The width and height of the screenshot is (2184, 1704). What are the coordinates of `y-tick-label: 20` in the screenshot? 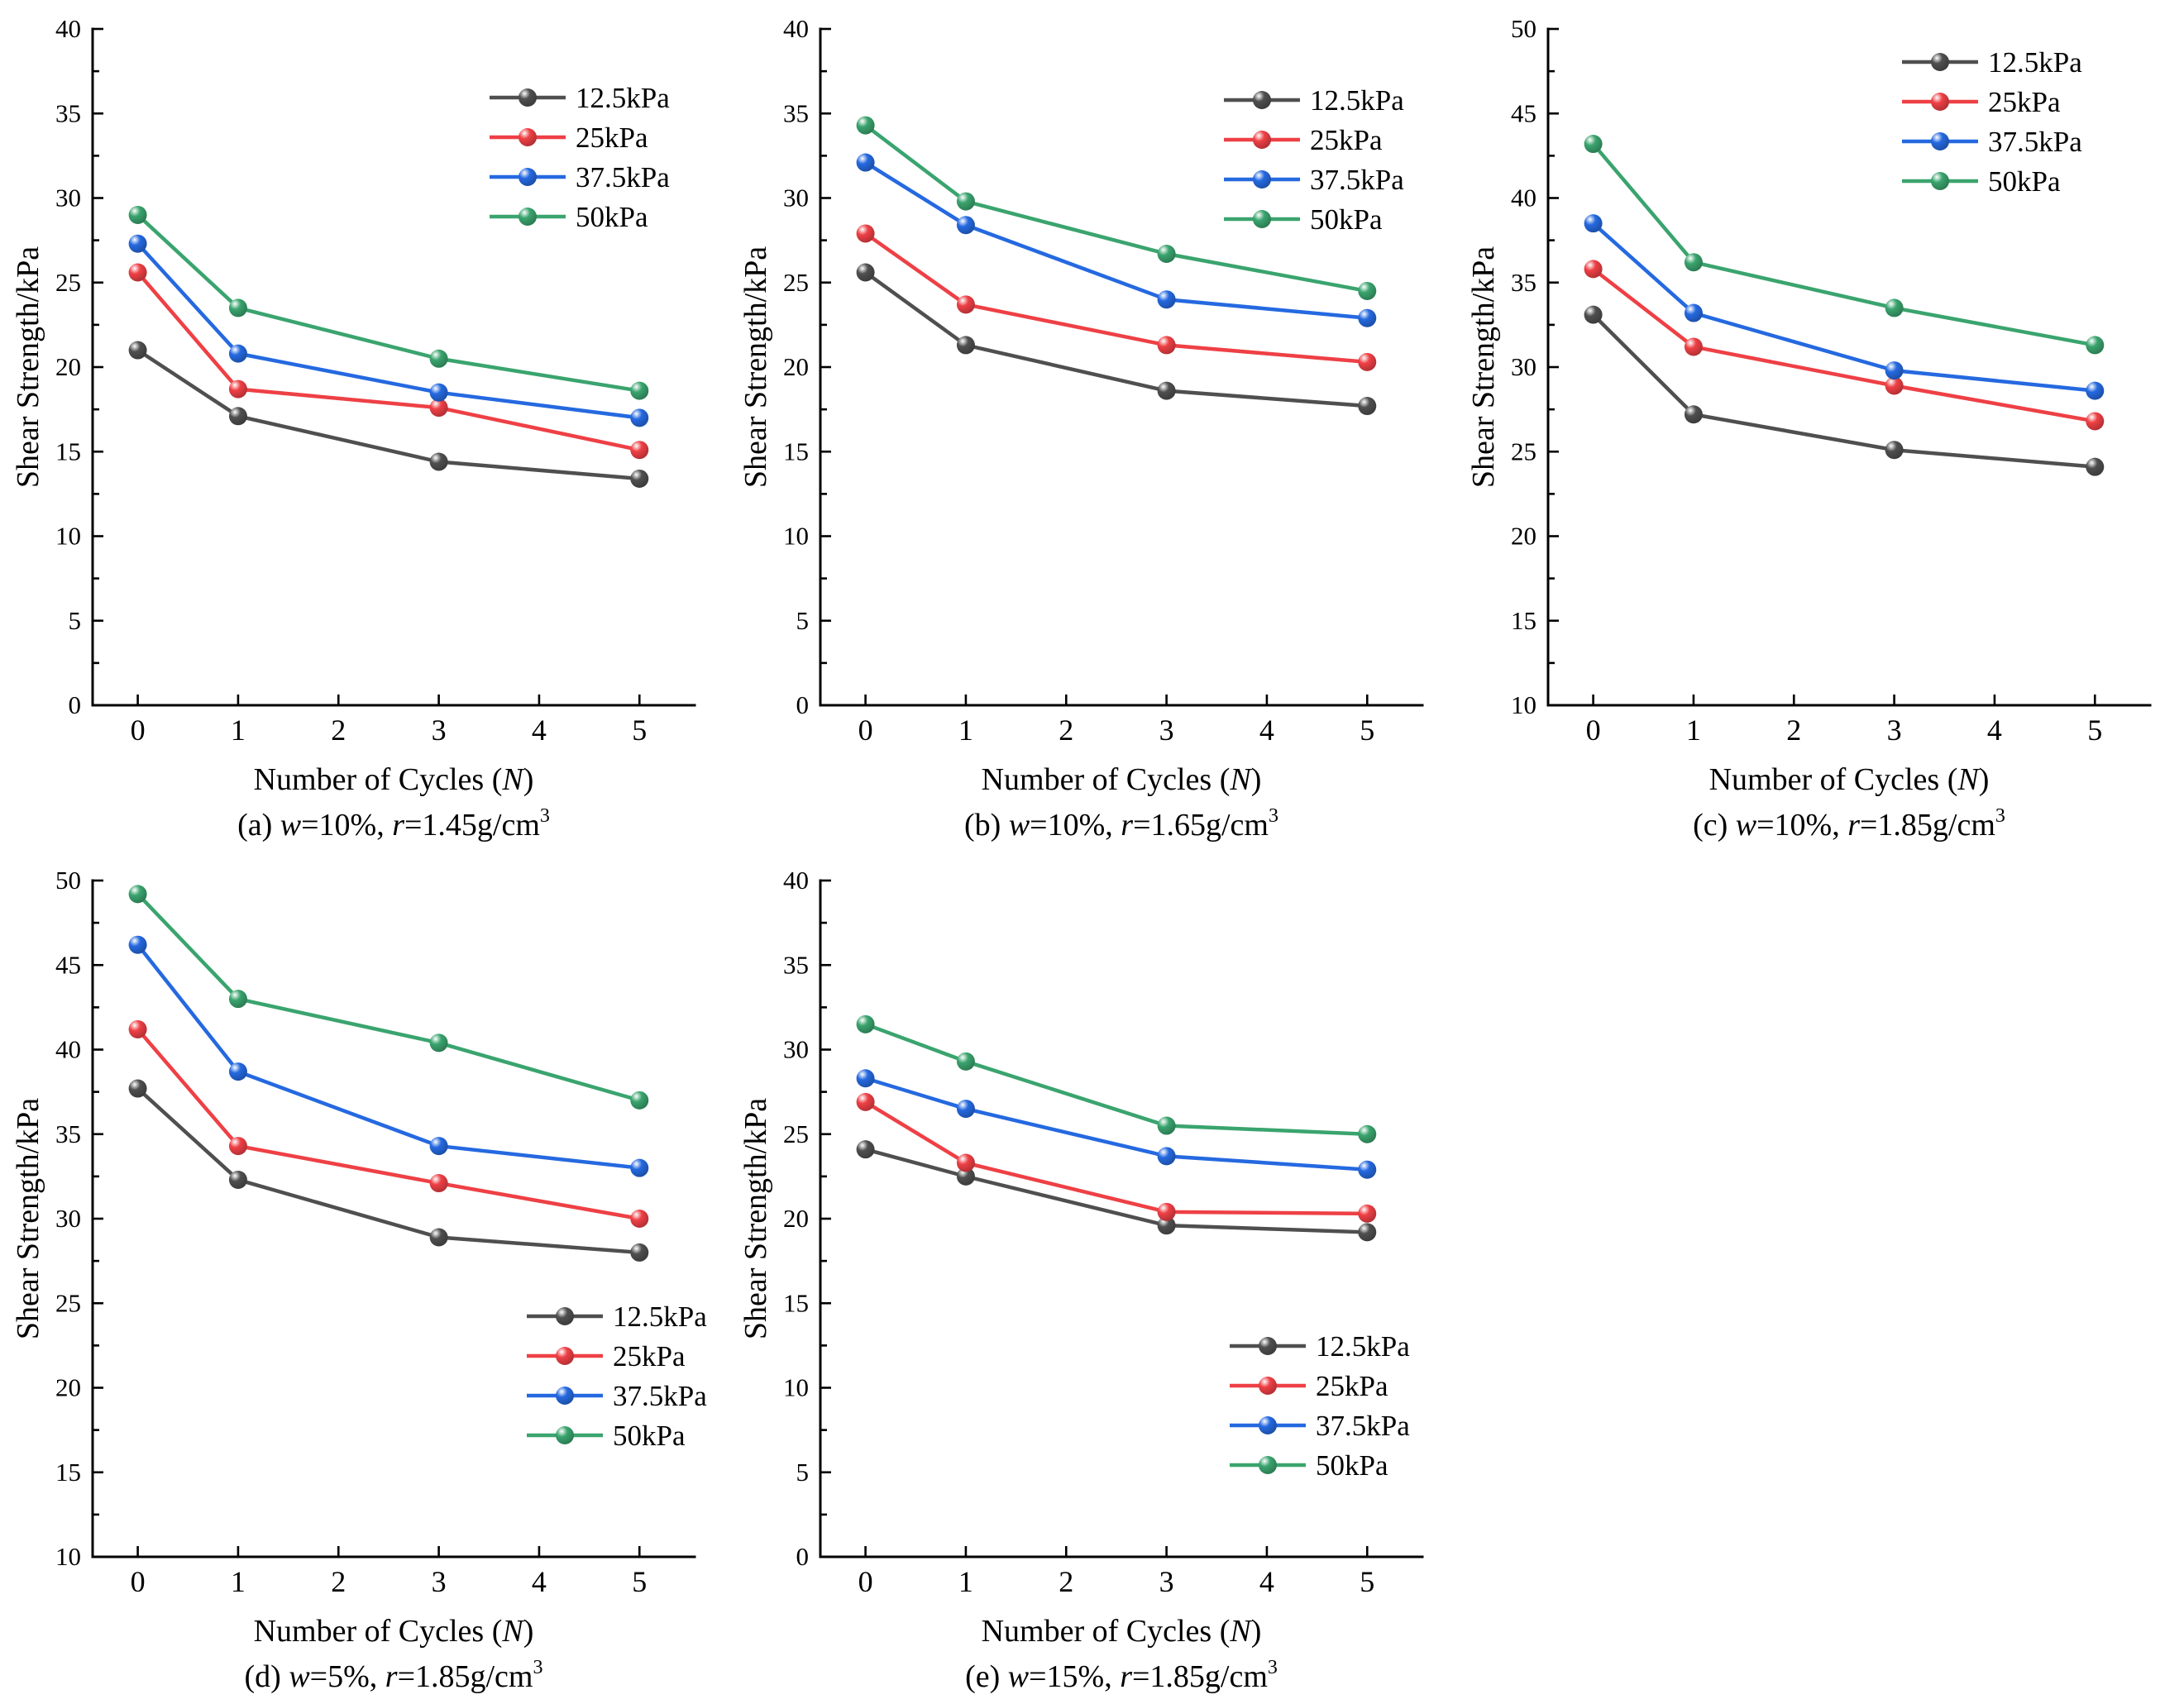 It's located at (68, 1387).